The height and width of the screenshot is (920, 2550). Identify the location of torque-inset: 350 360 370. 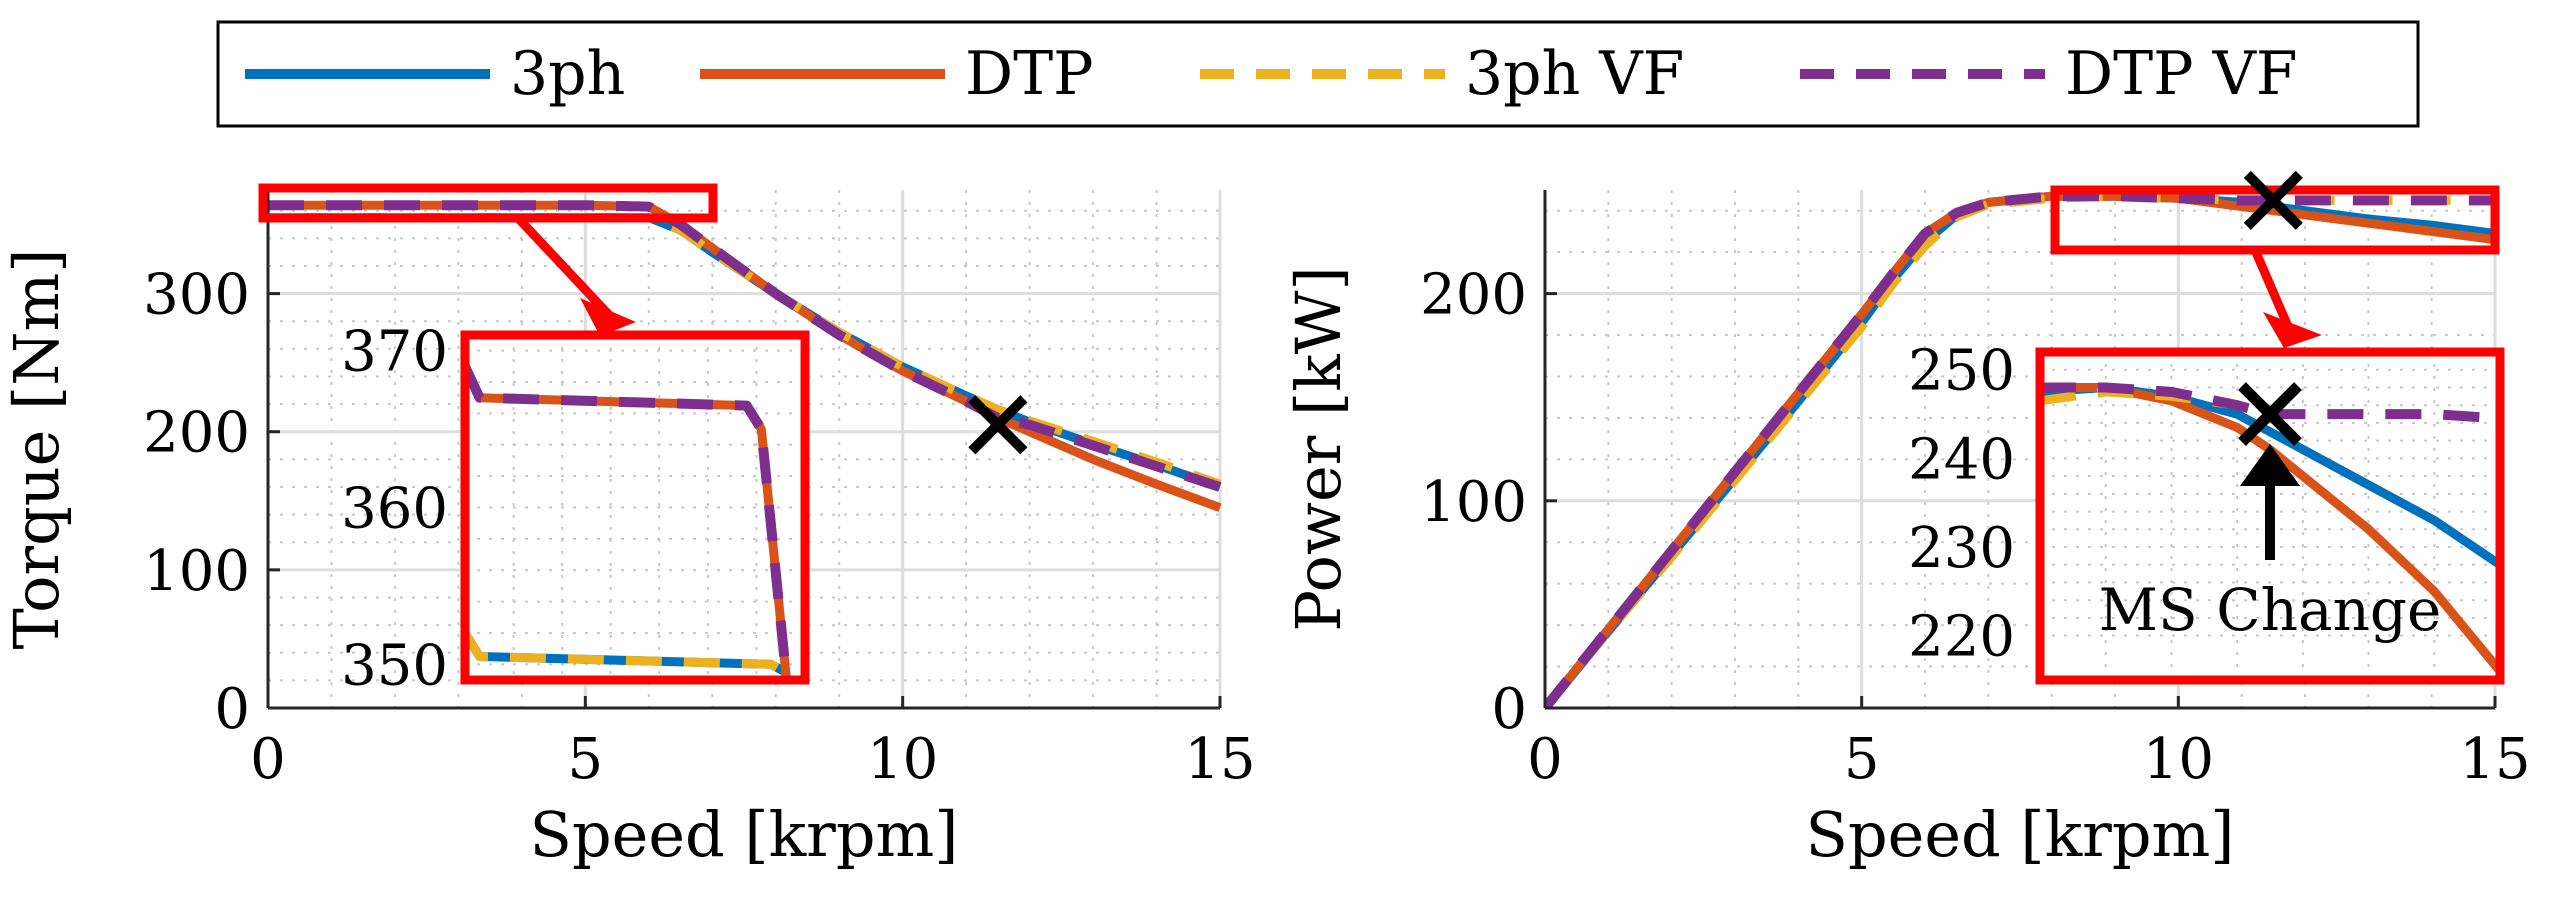
(575, 509).